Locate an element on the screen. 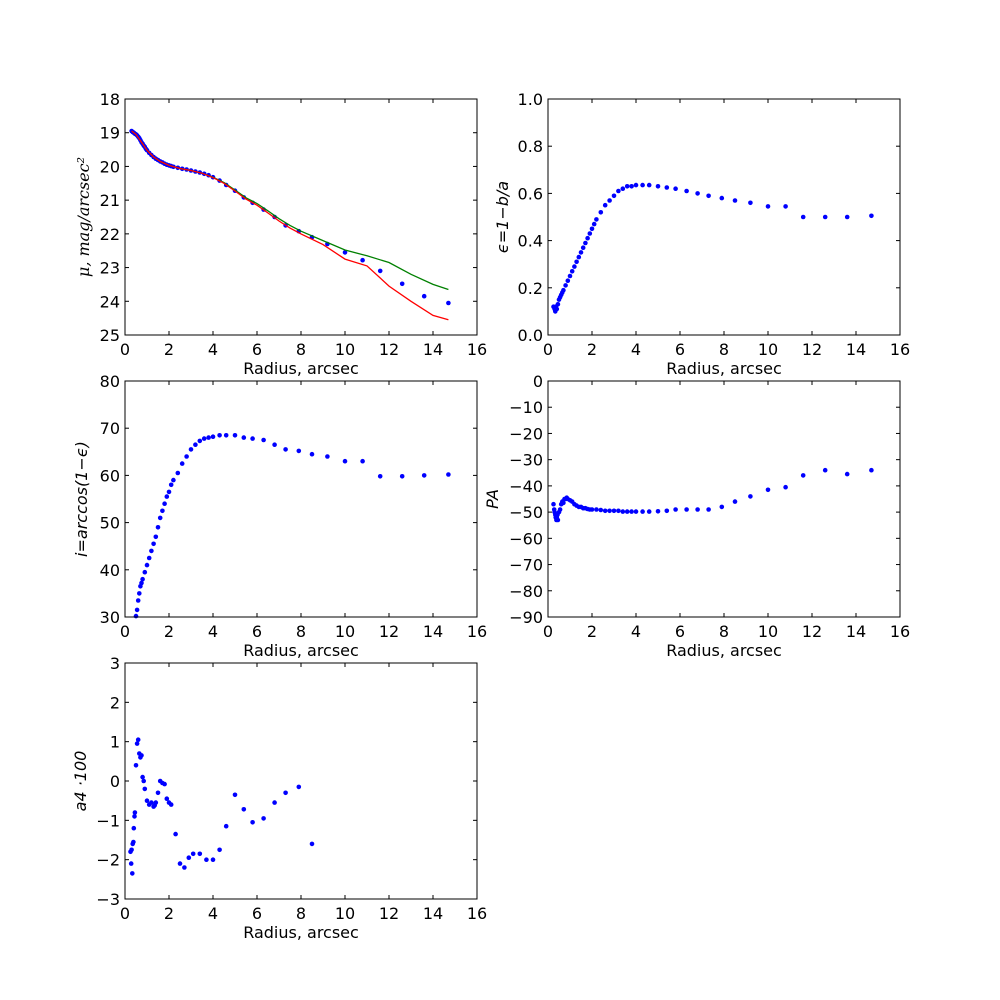 Image resolution: width=1000 pixels, height=1000 pixels. y-axis-label: a4 ·100 is located at coordinates (80, 781).